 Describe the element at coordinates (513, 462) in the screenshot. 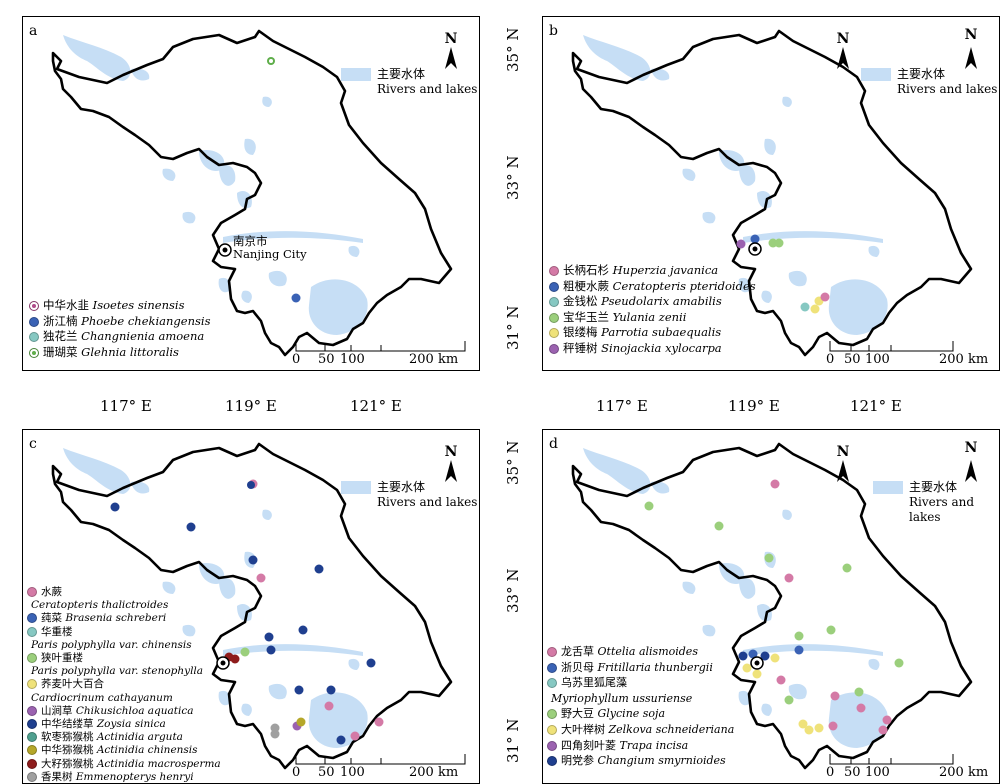

I see `lat-label-35: 35° N` at that location.